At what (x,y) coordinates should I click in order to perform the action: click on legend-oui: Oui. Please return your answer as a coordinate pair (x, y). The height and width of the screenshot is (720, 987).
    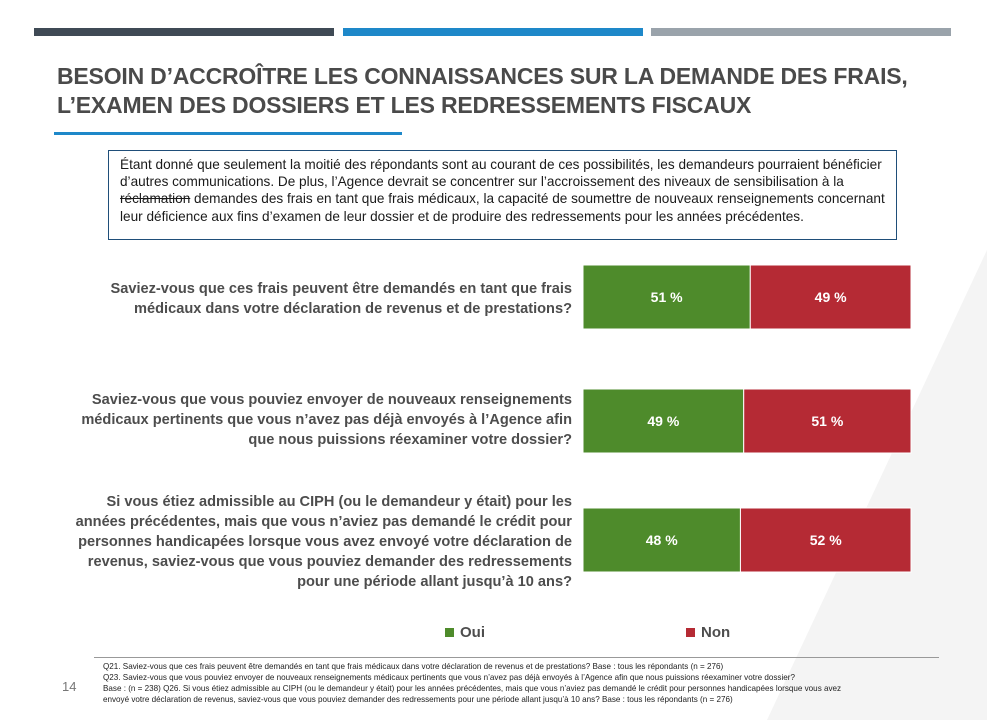
    Looking at the image, I should click on (465, 632).